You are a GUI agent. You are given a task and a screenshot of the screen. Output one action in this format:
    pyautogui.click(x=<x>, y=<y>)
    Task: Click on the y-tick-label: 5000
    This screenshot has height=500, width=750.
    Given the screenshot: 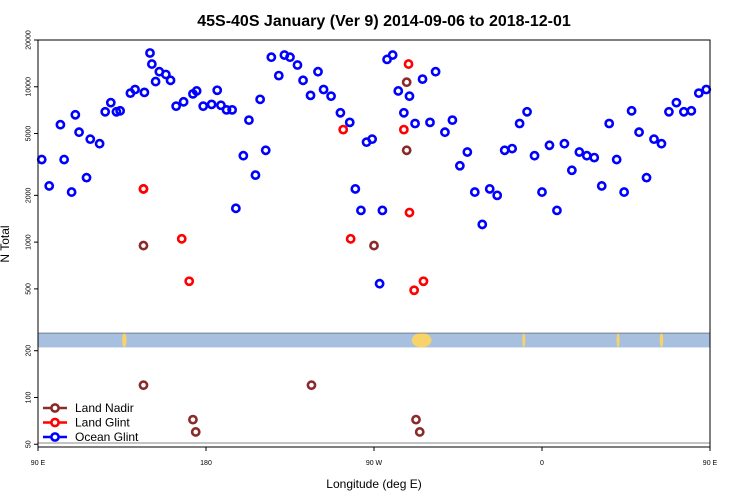 What is the action you would take?
    pyautogui.click(x=29, y=134)
    